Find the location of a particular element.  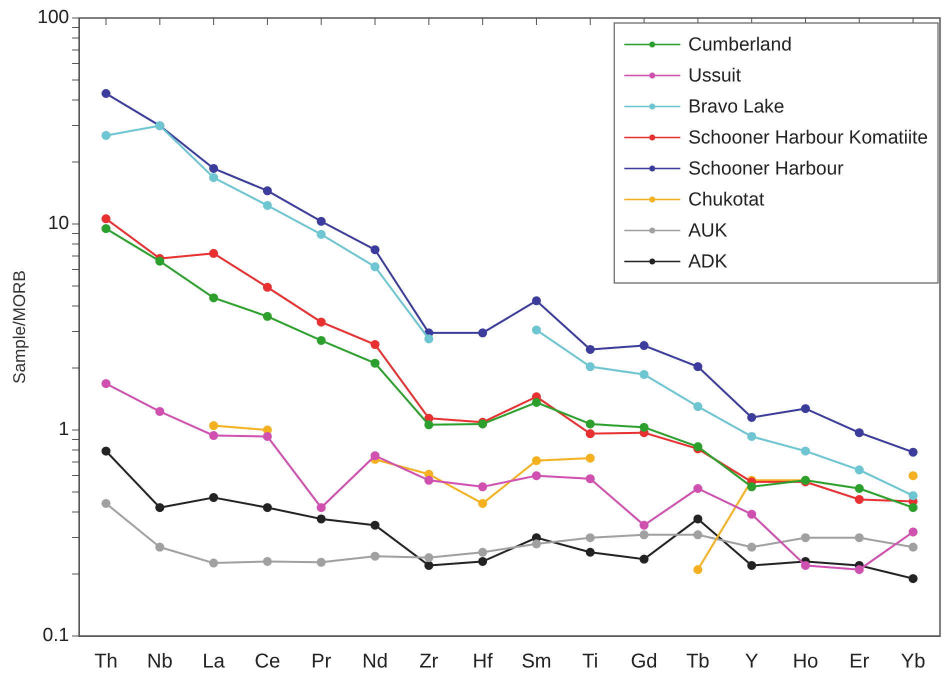

legend-label: Schooner Harbour Komatiite is located at coordinates (808, 138).